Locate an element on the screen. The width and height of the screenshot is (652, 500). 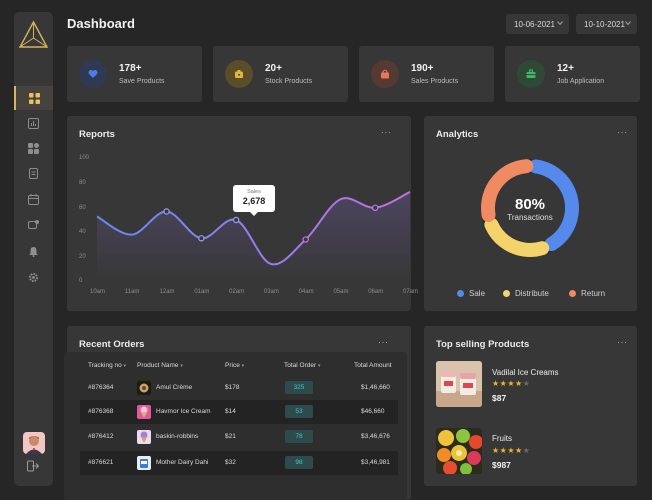
tracking-no: #876364 is located at coordinates (101, 387).